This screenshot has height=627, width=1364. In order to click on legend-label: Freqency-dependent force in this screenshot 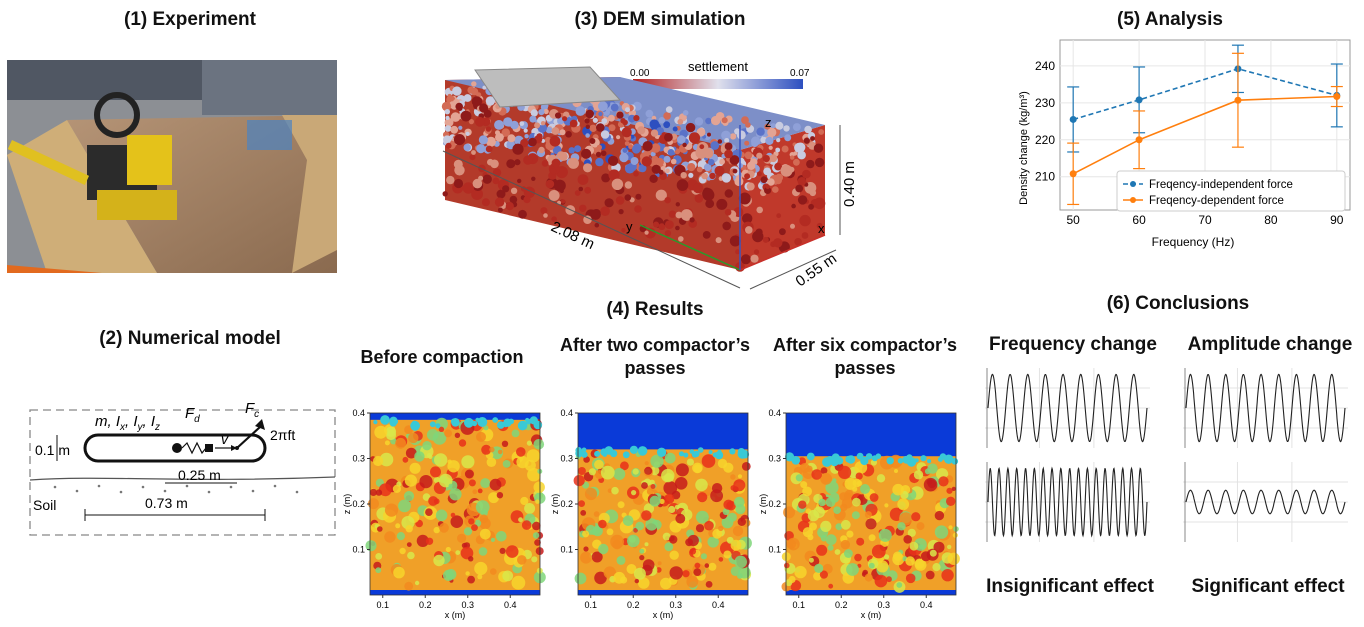, I will do `click(1216, 201)`.